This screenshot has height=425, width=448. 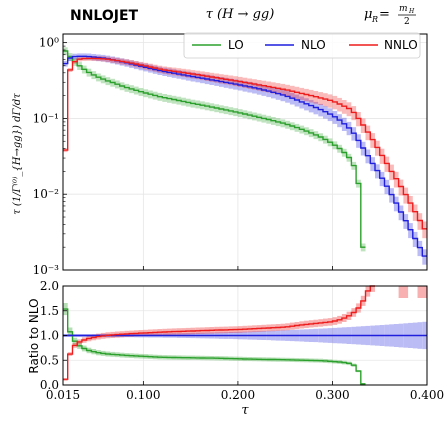 I want to click on header-right: μ R = m H 2, so click(x=390, y=15).